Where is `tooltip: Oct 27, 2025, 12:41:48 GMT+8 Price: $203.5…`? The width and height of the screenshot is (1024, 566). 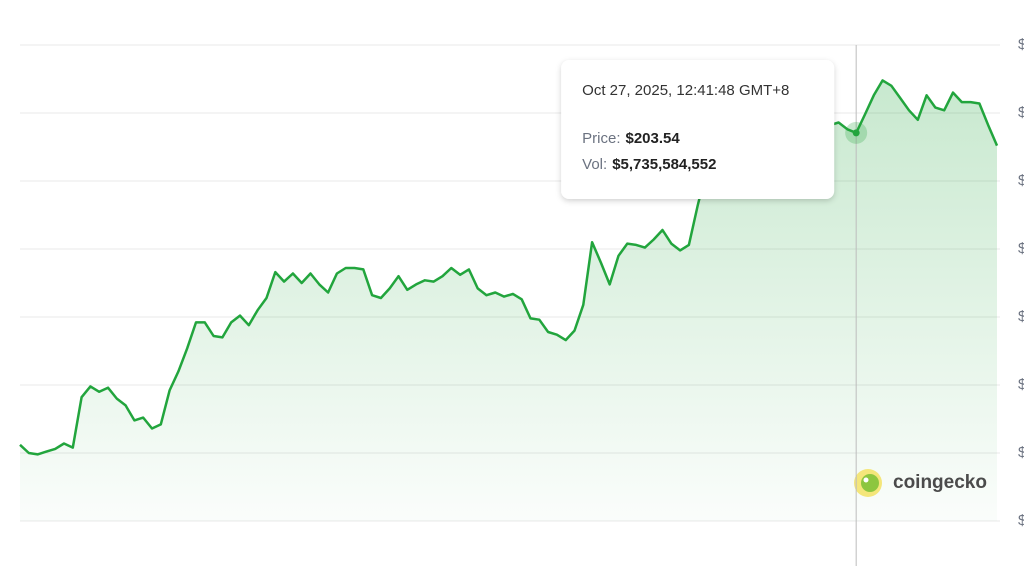 tooltip: Oct 27, 2025, 12:41:48 GMT+8 Price: $203.5… is located at coordinates (698, 129).